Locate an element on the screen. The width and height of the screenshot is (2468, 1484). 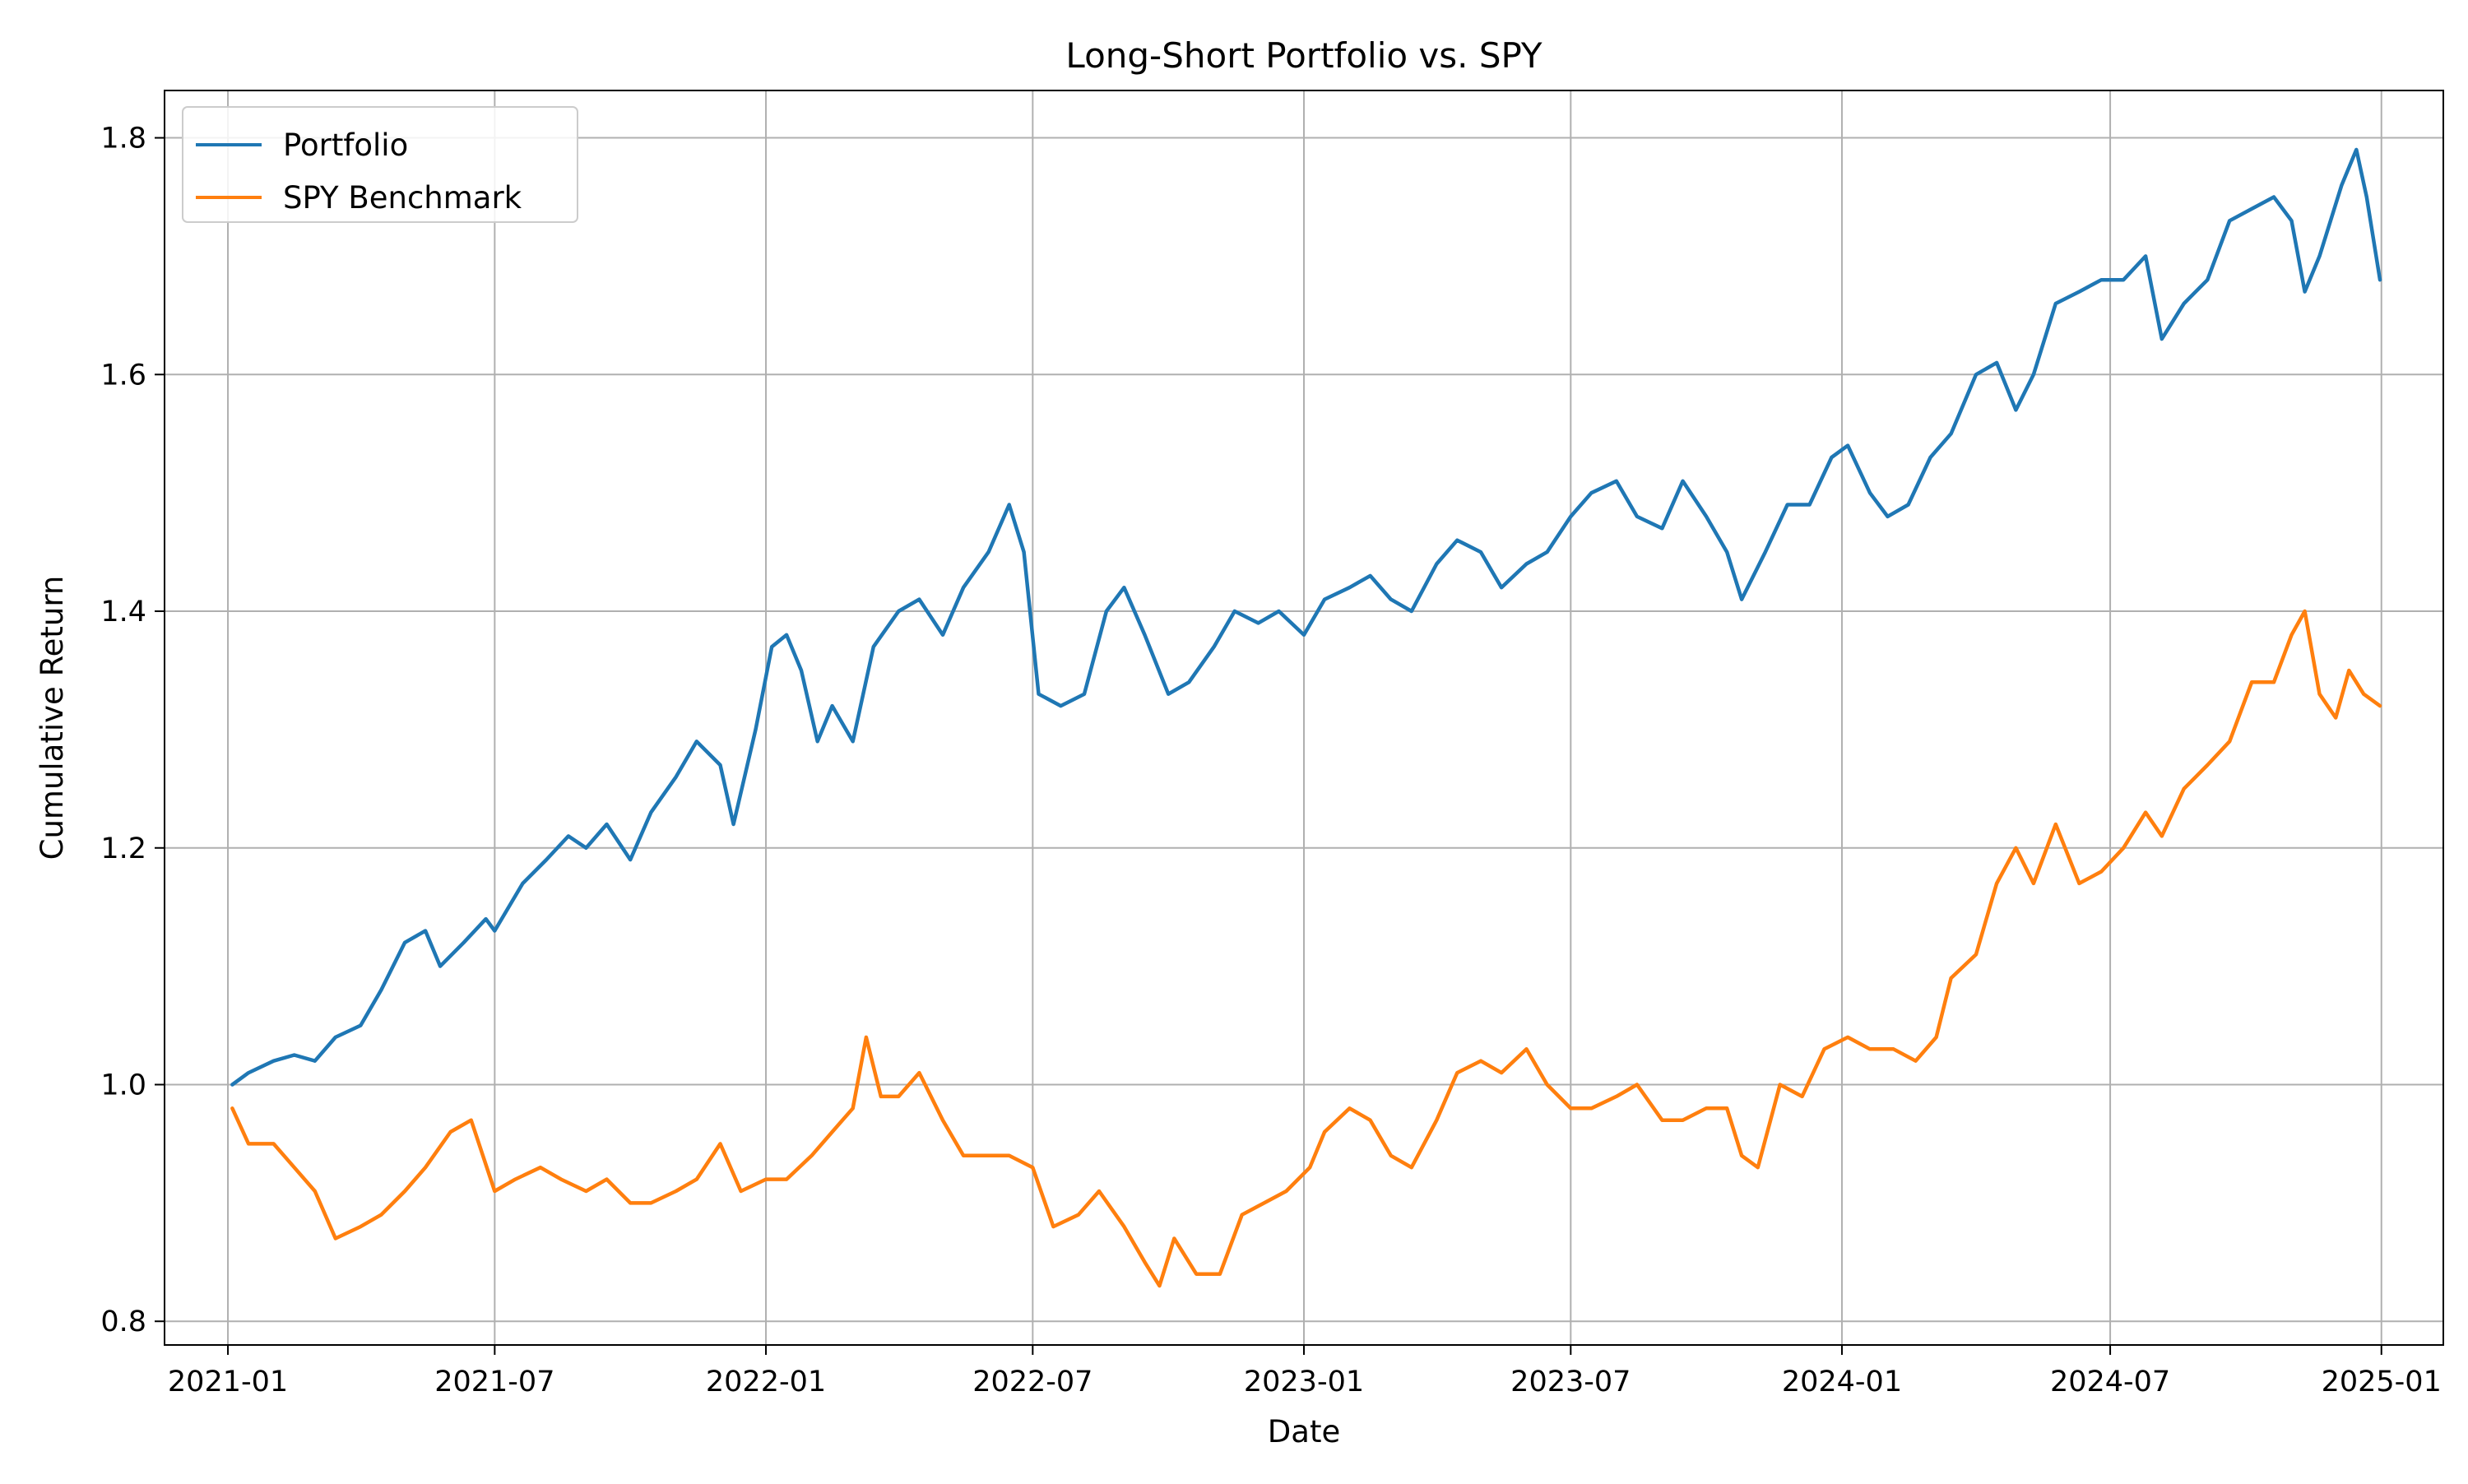
legend-box is located at coordinates (380, 164).